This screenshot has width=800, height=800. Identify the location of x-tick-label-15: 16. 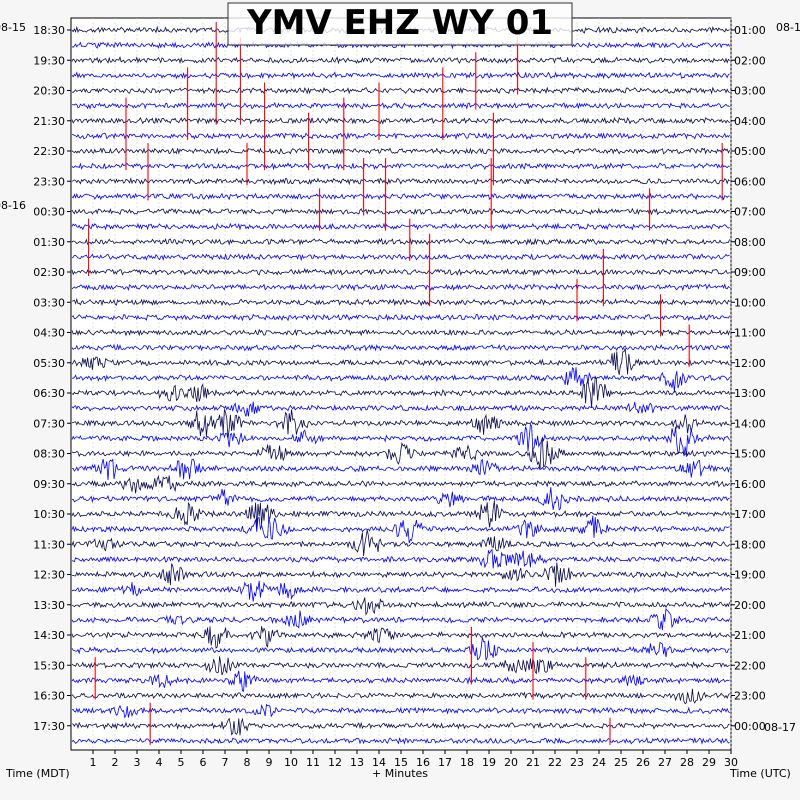
(423, 762).